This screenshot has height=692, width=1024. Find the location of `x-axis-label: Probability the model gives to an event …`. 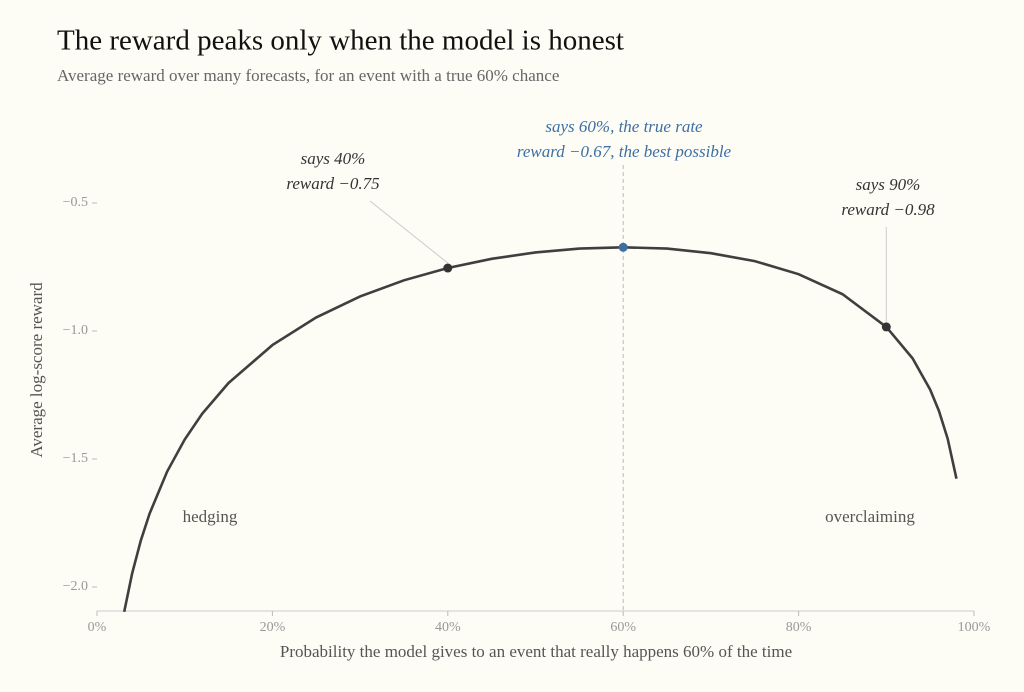

x-axis-label: Probability the model gives to an event … is located at coordinates (536, 651).